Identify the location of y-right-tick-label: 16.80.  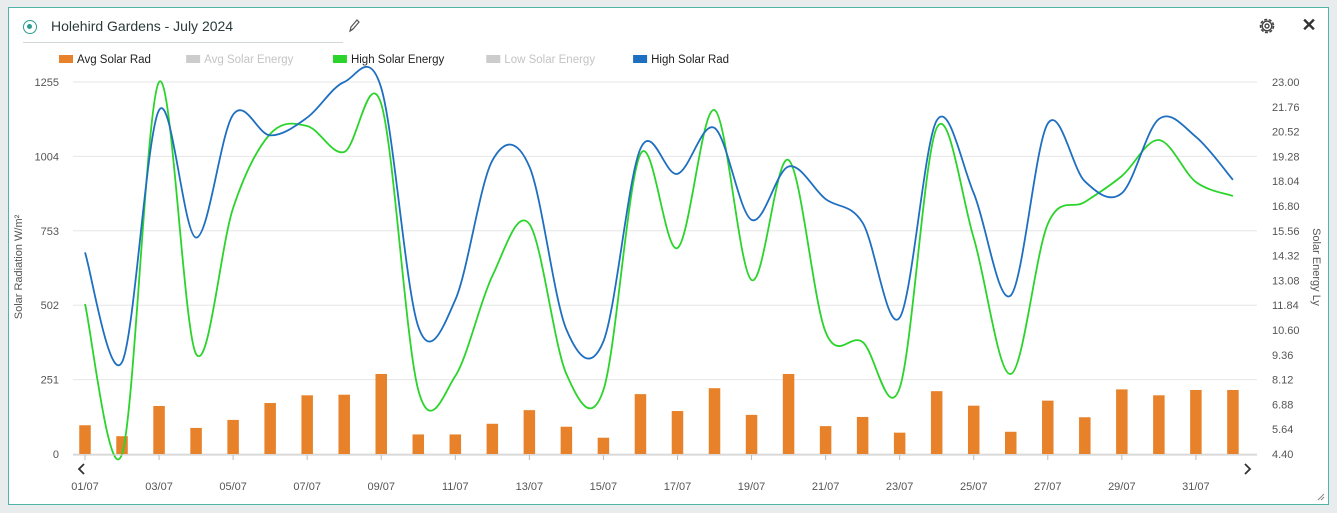
(1286, 207).